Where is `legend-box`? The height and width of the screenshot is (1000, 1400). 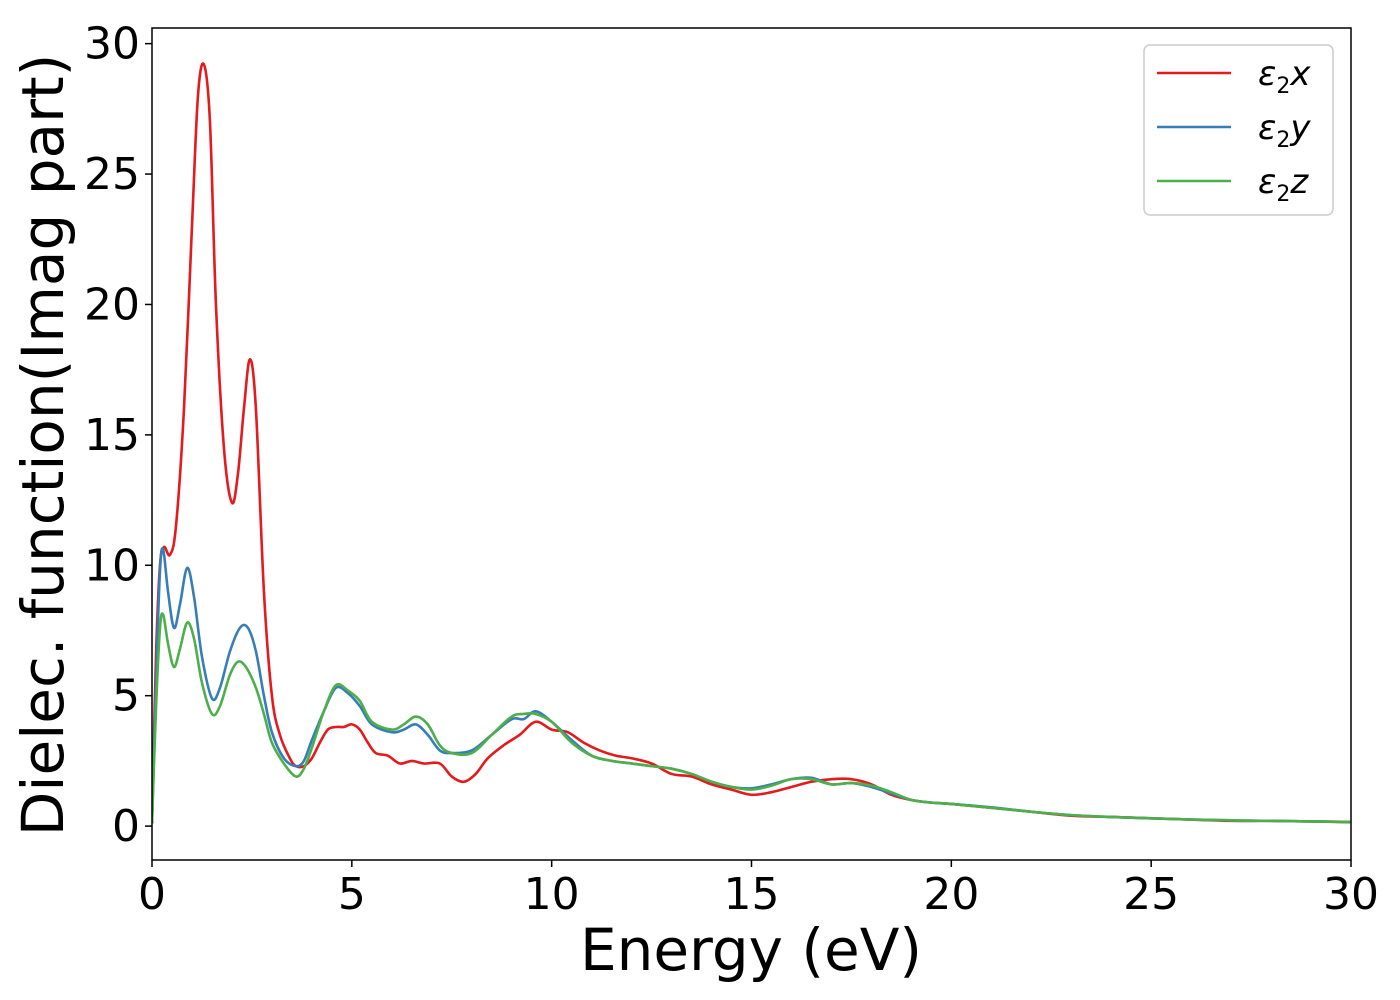
legend-box is located at coordinates (1238, 130).